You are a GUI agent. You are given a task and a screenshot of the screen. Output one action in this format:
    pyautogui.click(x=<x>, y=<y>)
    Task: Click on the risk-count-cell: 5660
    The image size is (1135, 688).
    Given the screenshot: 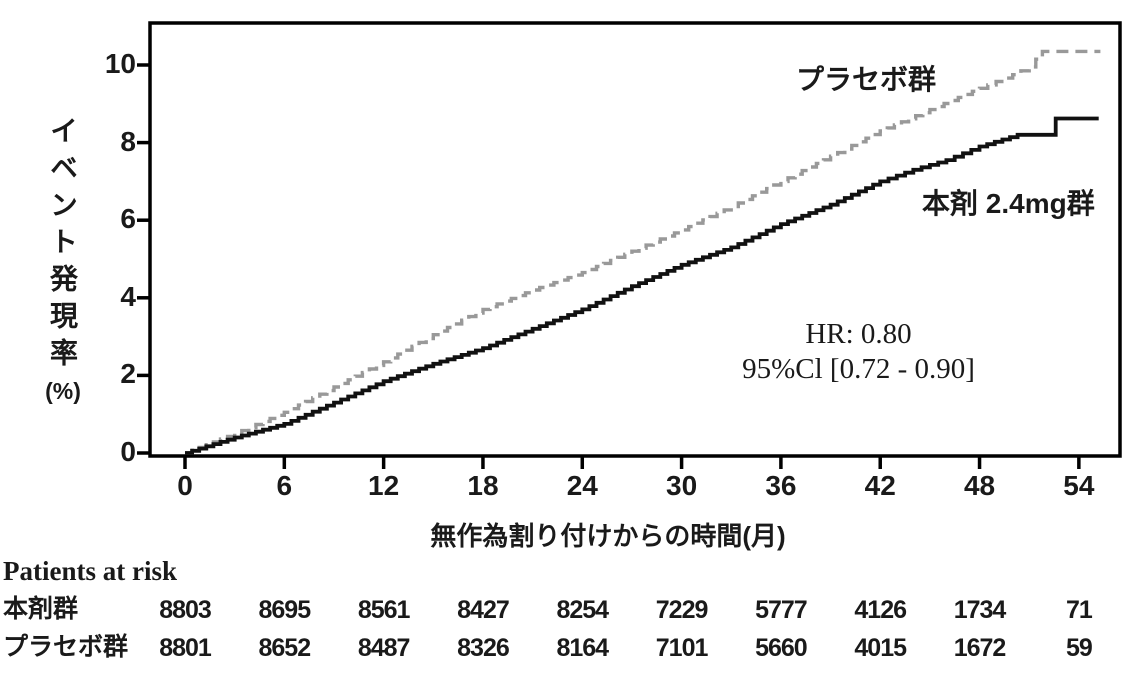 What is the action you would take?
    pyautogui.click(x=781, y=648)
    